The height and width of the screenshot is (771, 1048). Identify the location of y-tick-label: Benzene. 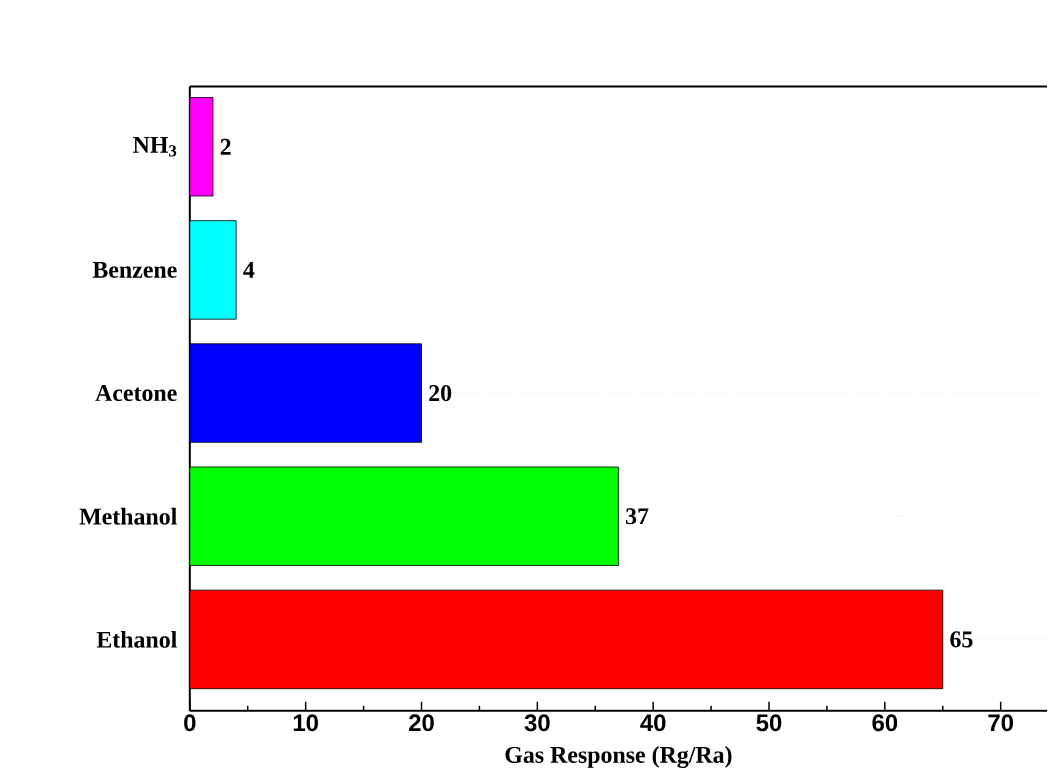
(134, 269).